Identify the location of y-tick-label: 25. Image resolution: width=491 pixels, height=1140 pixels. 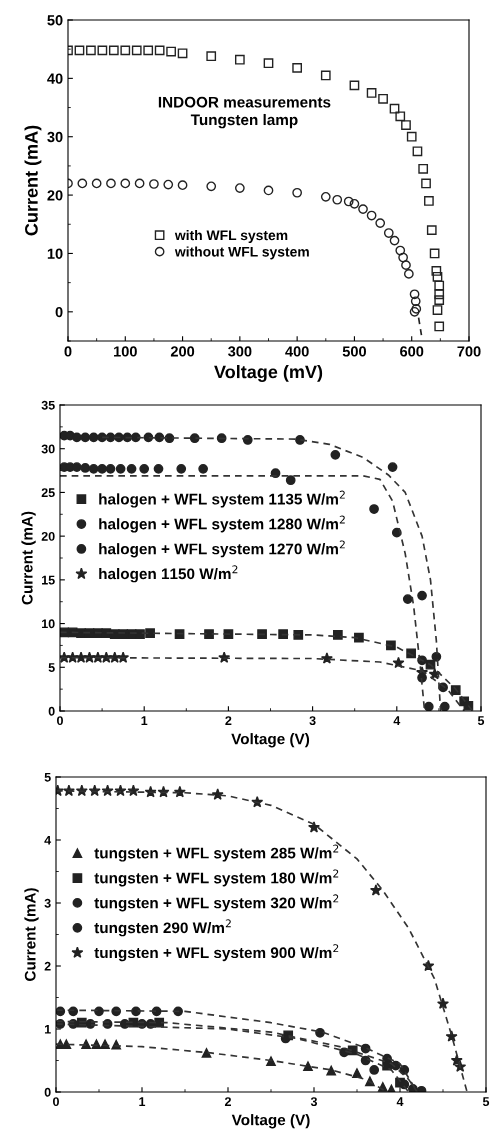
(48, 493).